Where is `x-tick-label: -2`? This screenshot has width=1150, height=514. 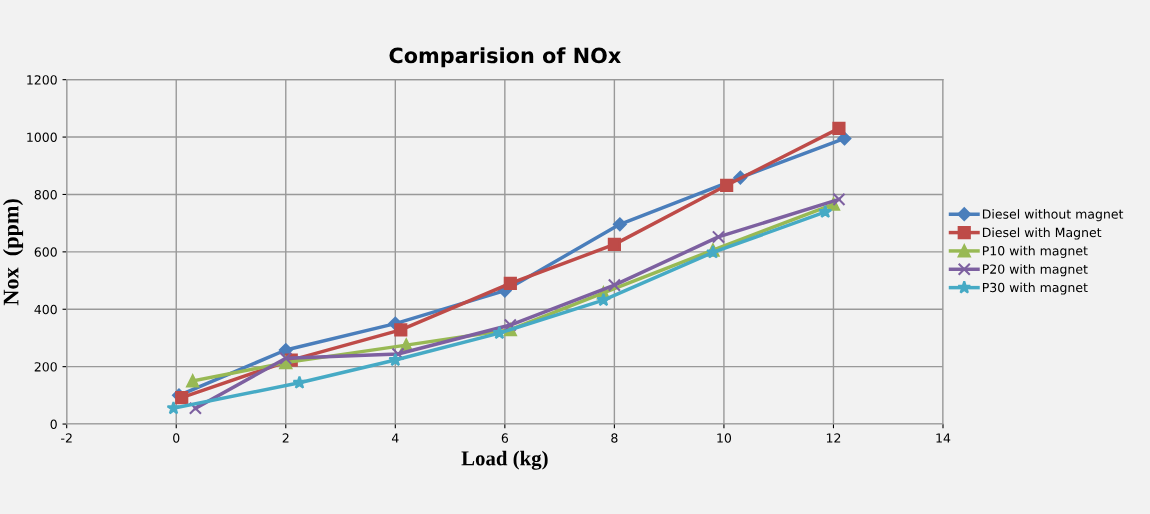 x-tick-label: -2 is located at coordinates (66, 438).